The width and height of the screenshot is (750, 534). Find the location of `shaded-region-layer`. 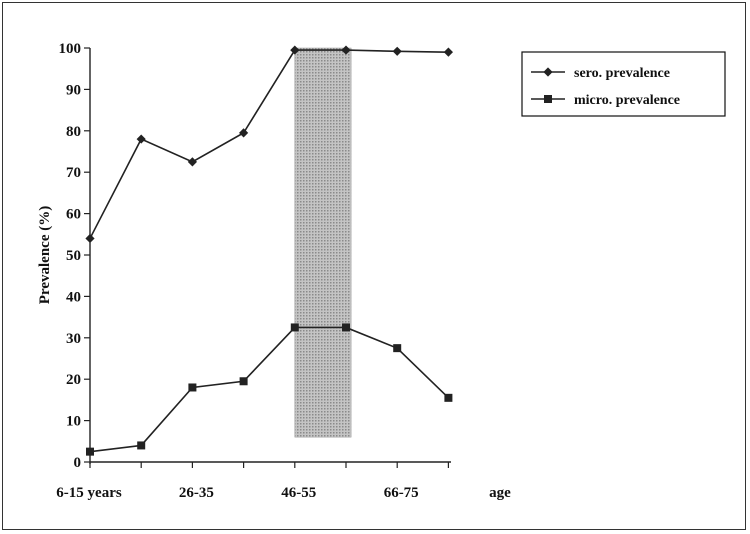

shaded-region-layer is located at coordinates (323, 242).